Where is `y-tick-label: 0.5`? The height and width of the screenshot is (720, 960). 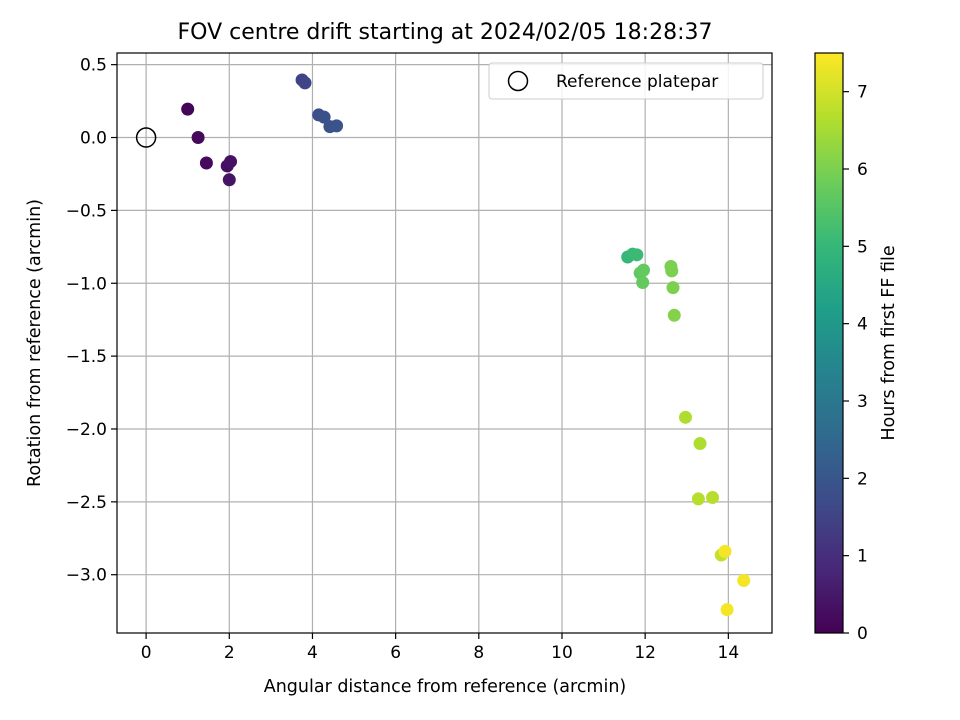 y-tick-label: 0.5 is located at coordinates (93, 66).